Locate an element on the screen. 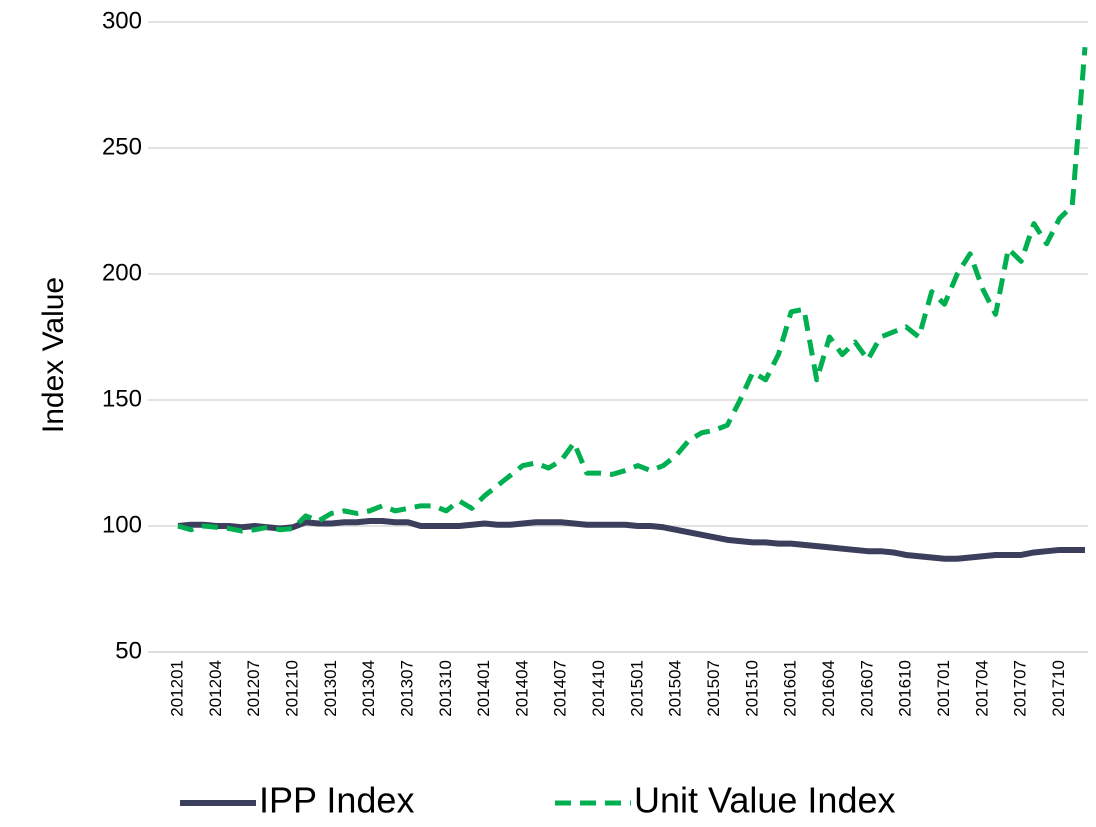 This screenshot has width=1096, height=827. x-tick-label: 201401 is located at coordinates (483, 688).